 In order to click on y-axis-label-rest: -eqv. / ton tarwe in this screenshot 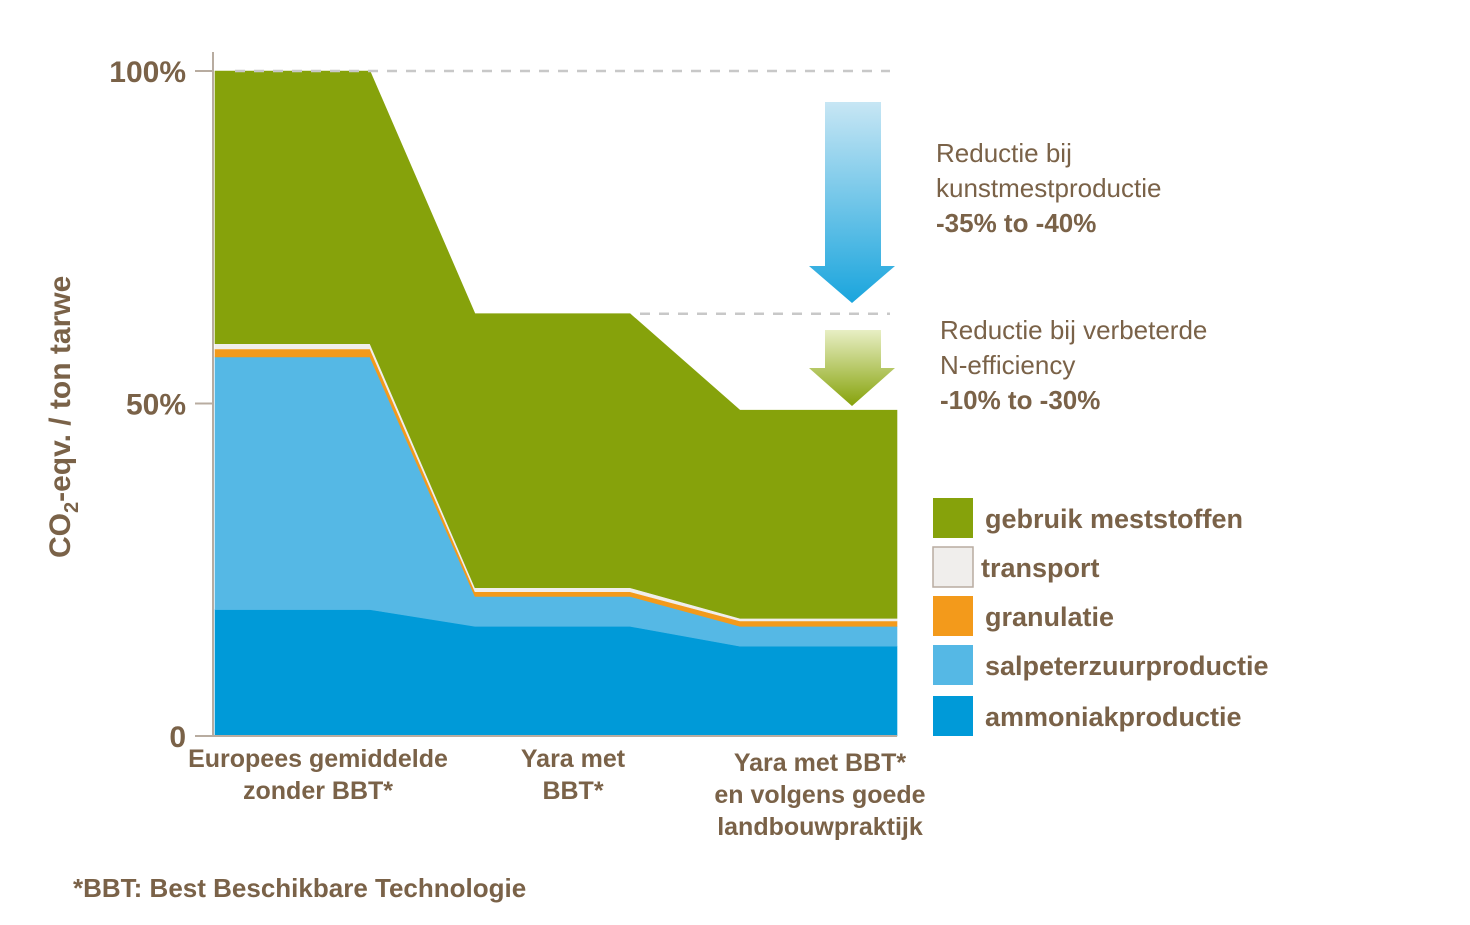, I will do `click(60, 389)`.